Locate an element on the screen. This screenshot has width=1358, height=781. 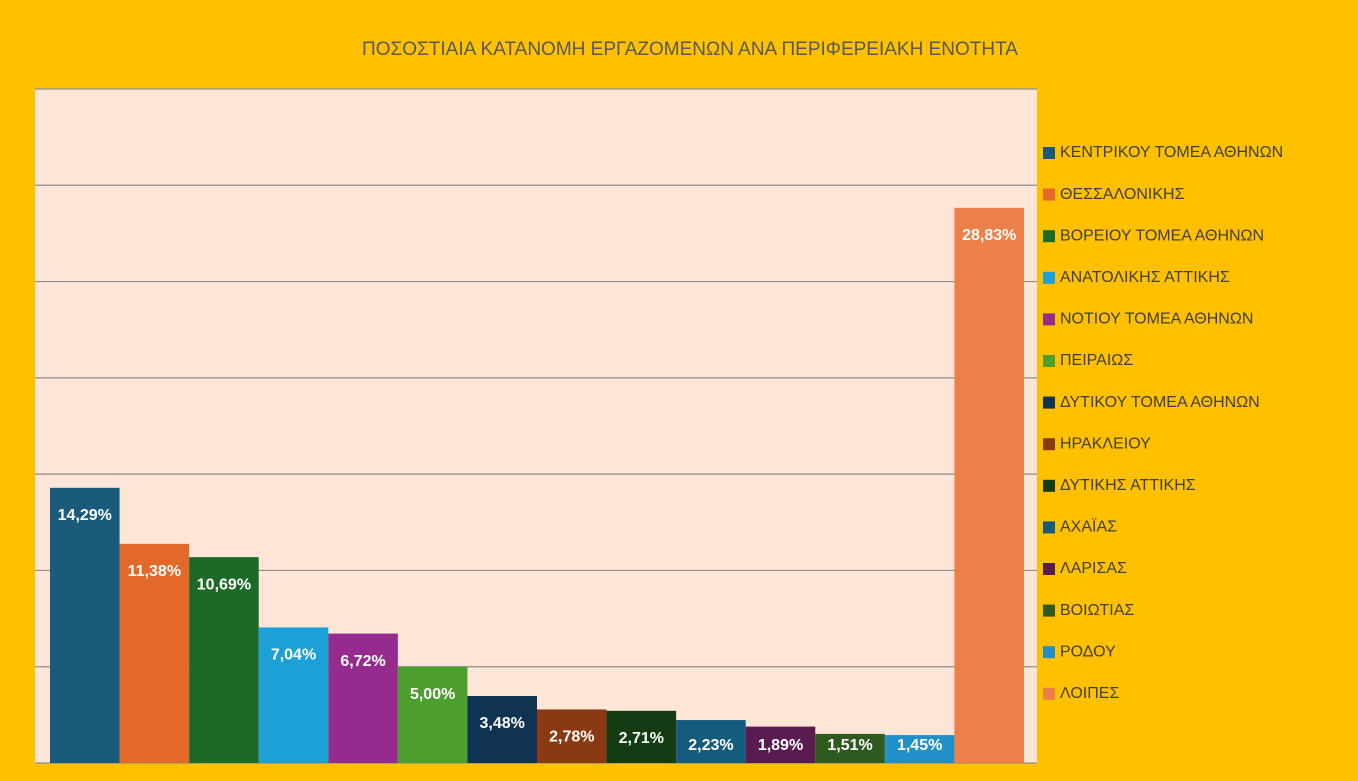
legend-label: ΑΧΑΪΑΣ is located at coordinates (1088, 527).